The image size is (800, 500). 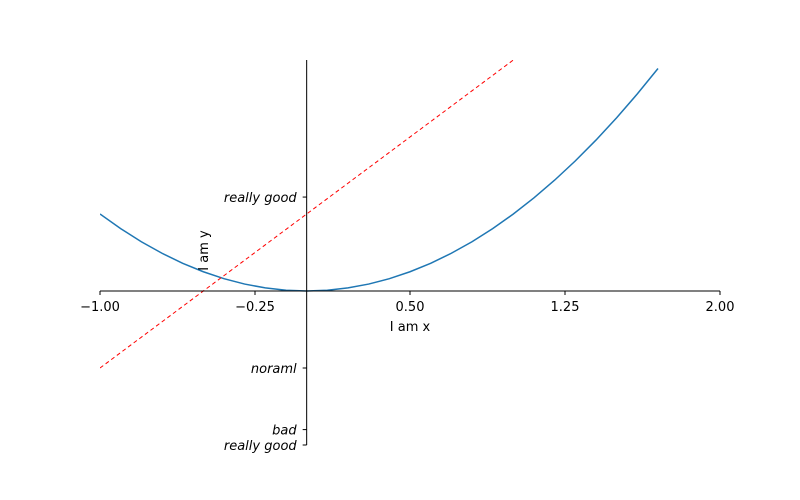 I want to click on x-ticks: −1.00 −0.25 0.50 1.25 2.00, so click(x=407, y=303).